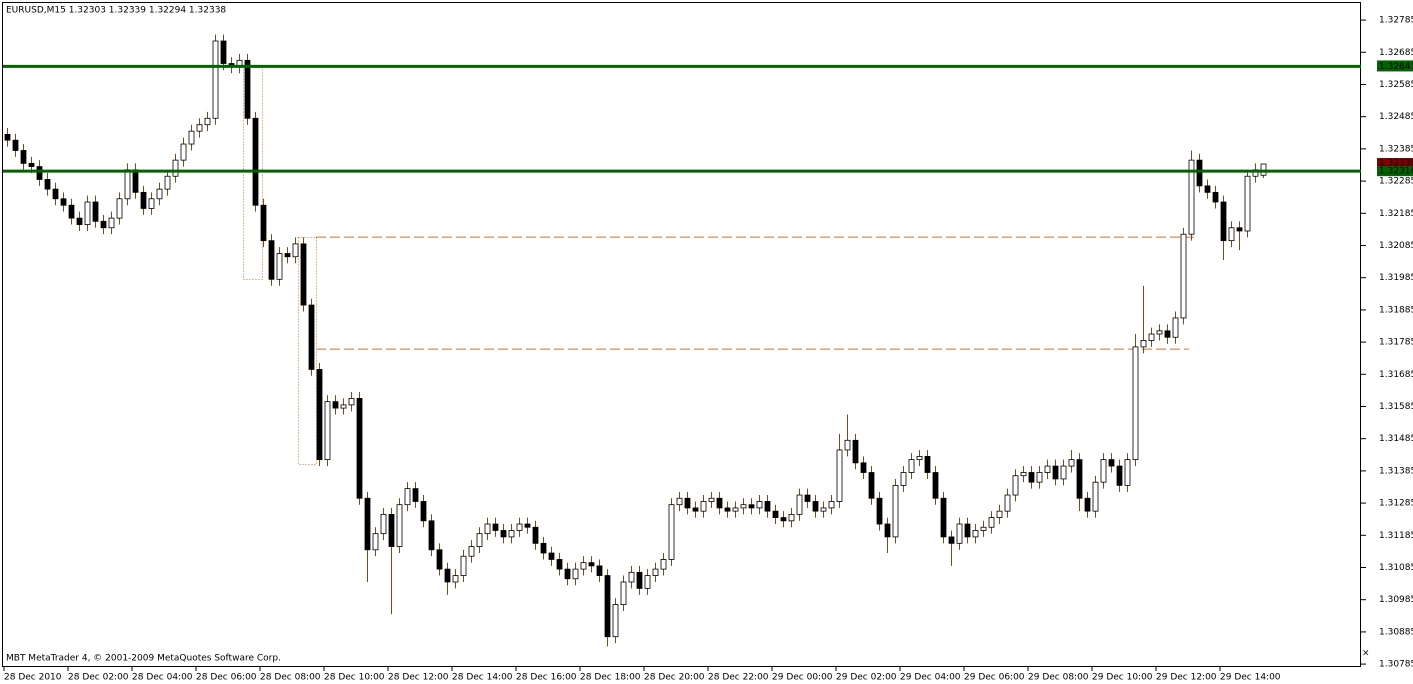 The image size is (1413, 684). I want to click on x-tick-label: 28 Dec 06:00, so click(226, 678).